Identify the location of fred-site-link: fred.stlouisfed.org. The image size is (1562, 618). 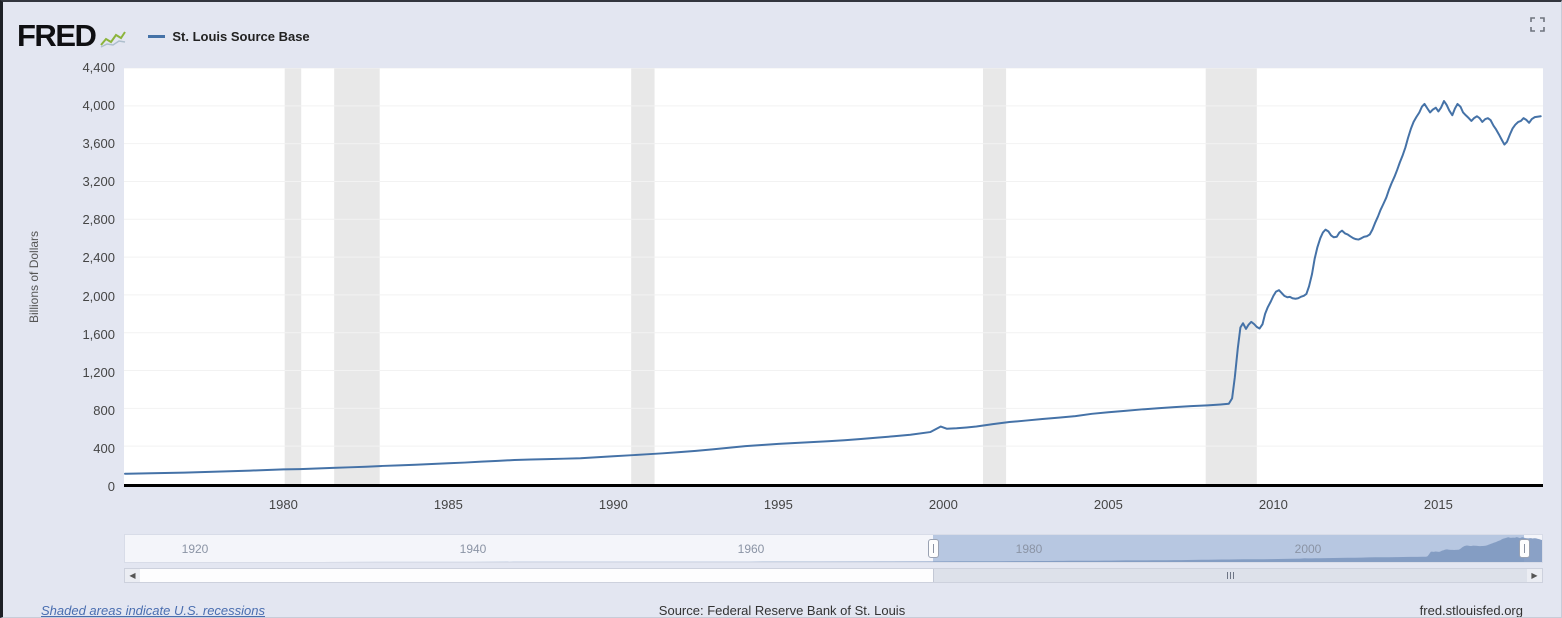
(1471, 610).